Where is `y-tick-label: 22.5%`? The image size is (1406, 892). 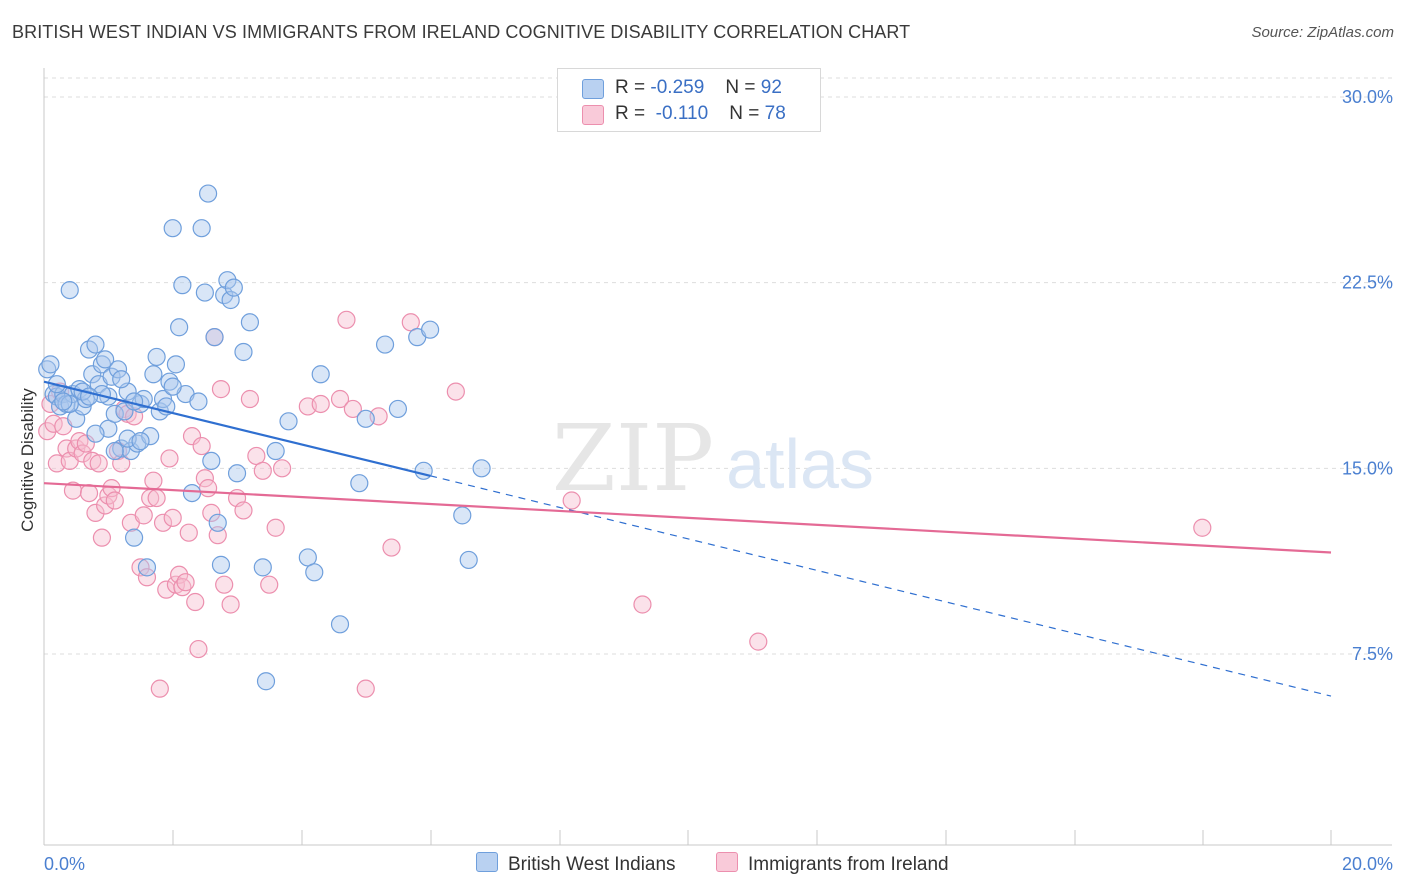 y-tick-label: 22.5% is located at coordinates (1367, 283).